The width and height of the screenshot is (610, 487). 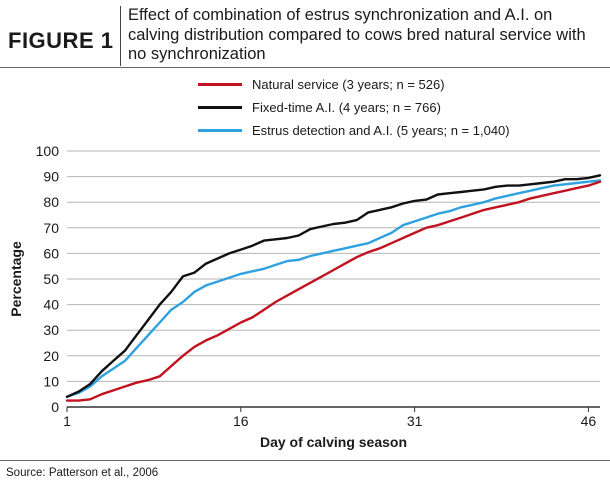 What do you see at coordinates (48, 151) in the screenshot?
I see `y-tick-label-100: 100` at bounding box center [48, 151].